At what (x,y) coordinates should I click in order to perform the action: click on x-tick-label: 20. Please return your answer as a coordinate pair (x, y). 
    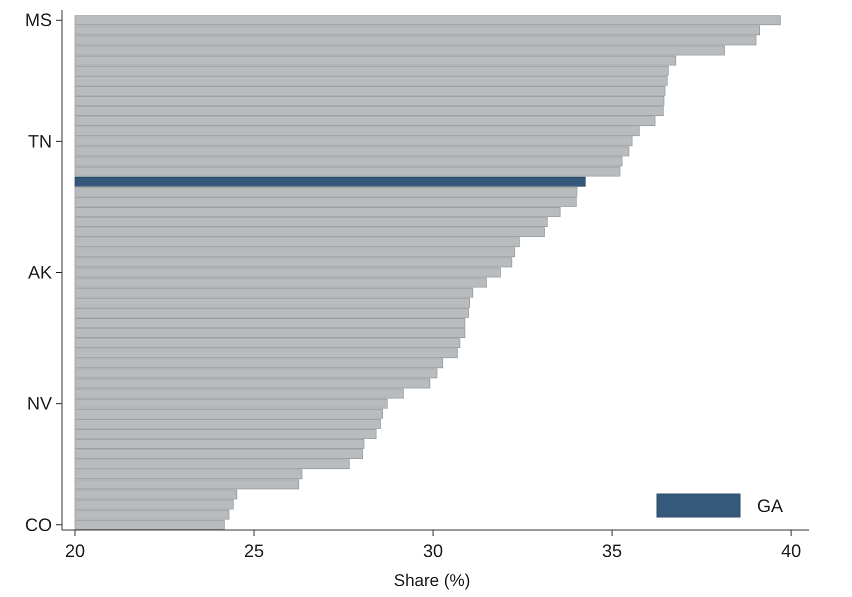
    Looking at the image, I should click on (75, 551).